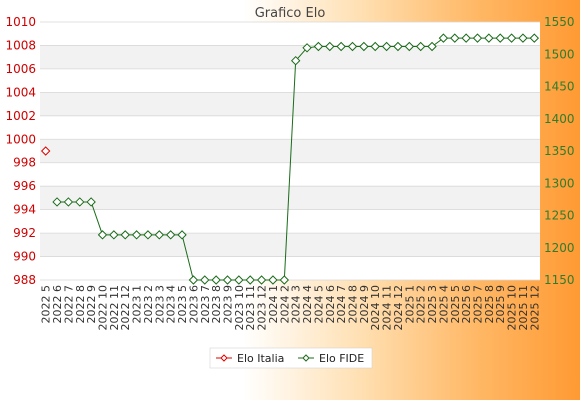  I want to click on left-tick-label: 1010, so click(20, 22).